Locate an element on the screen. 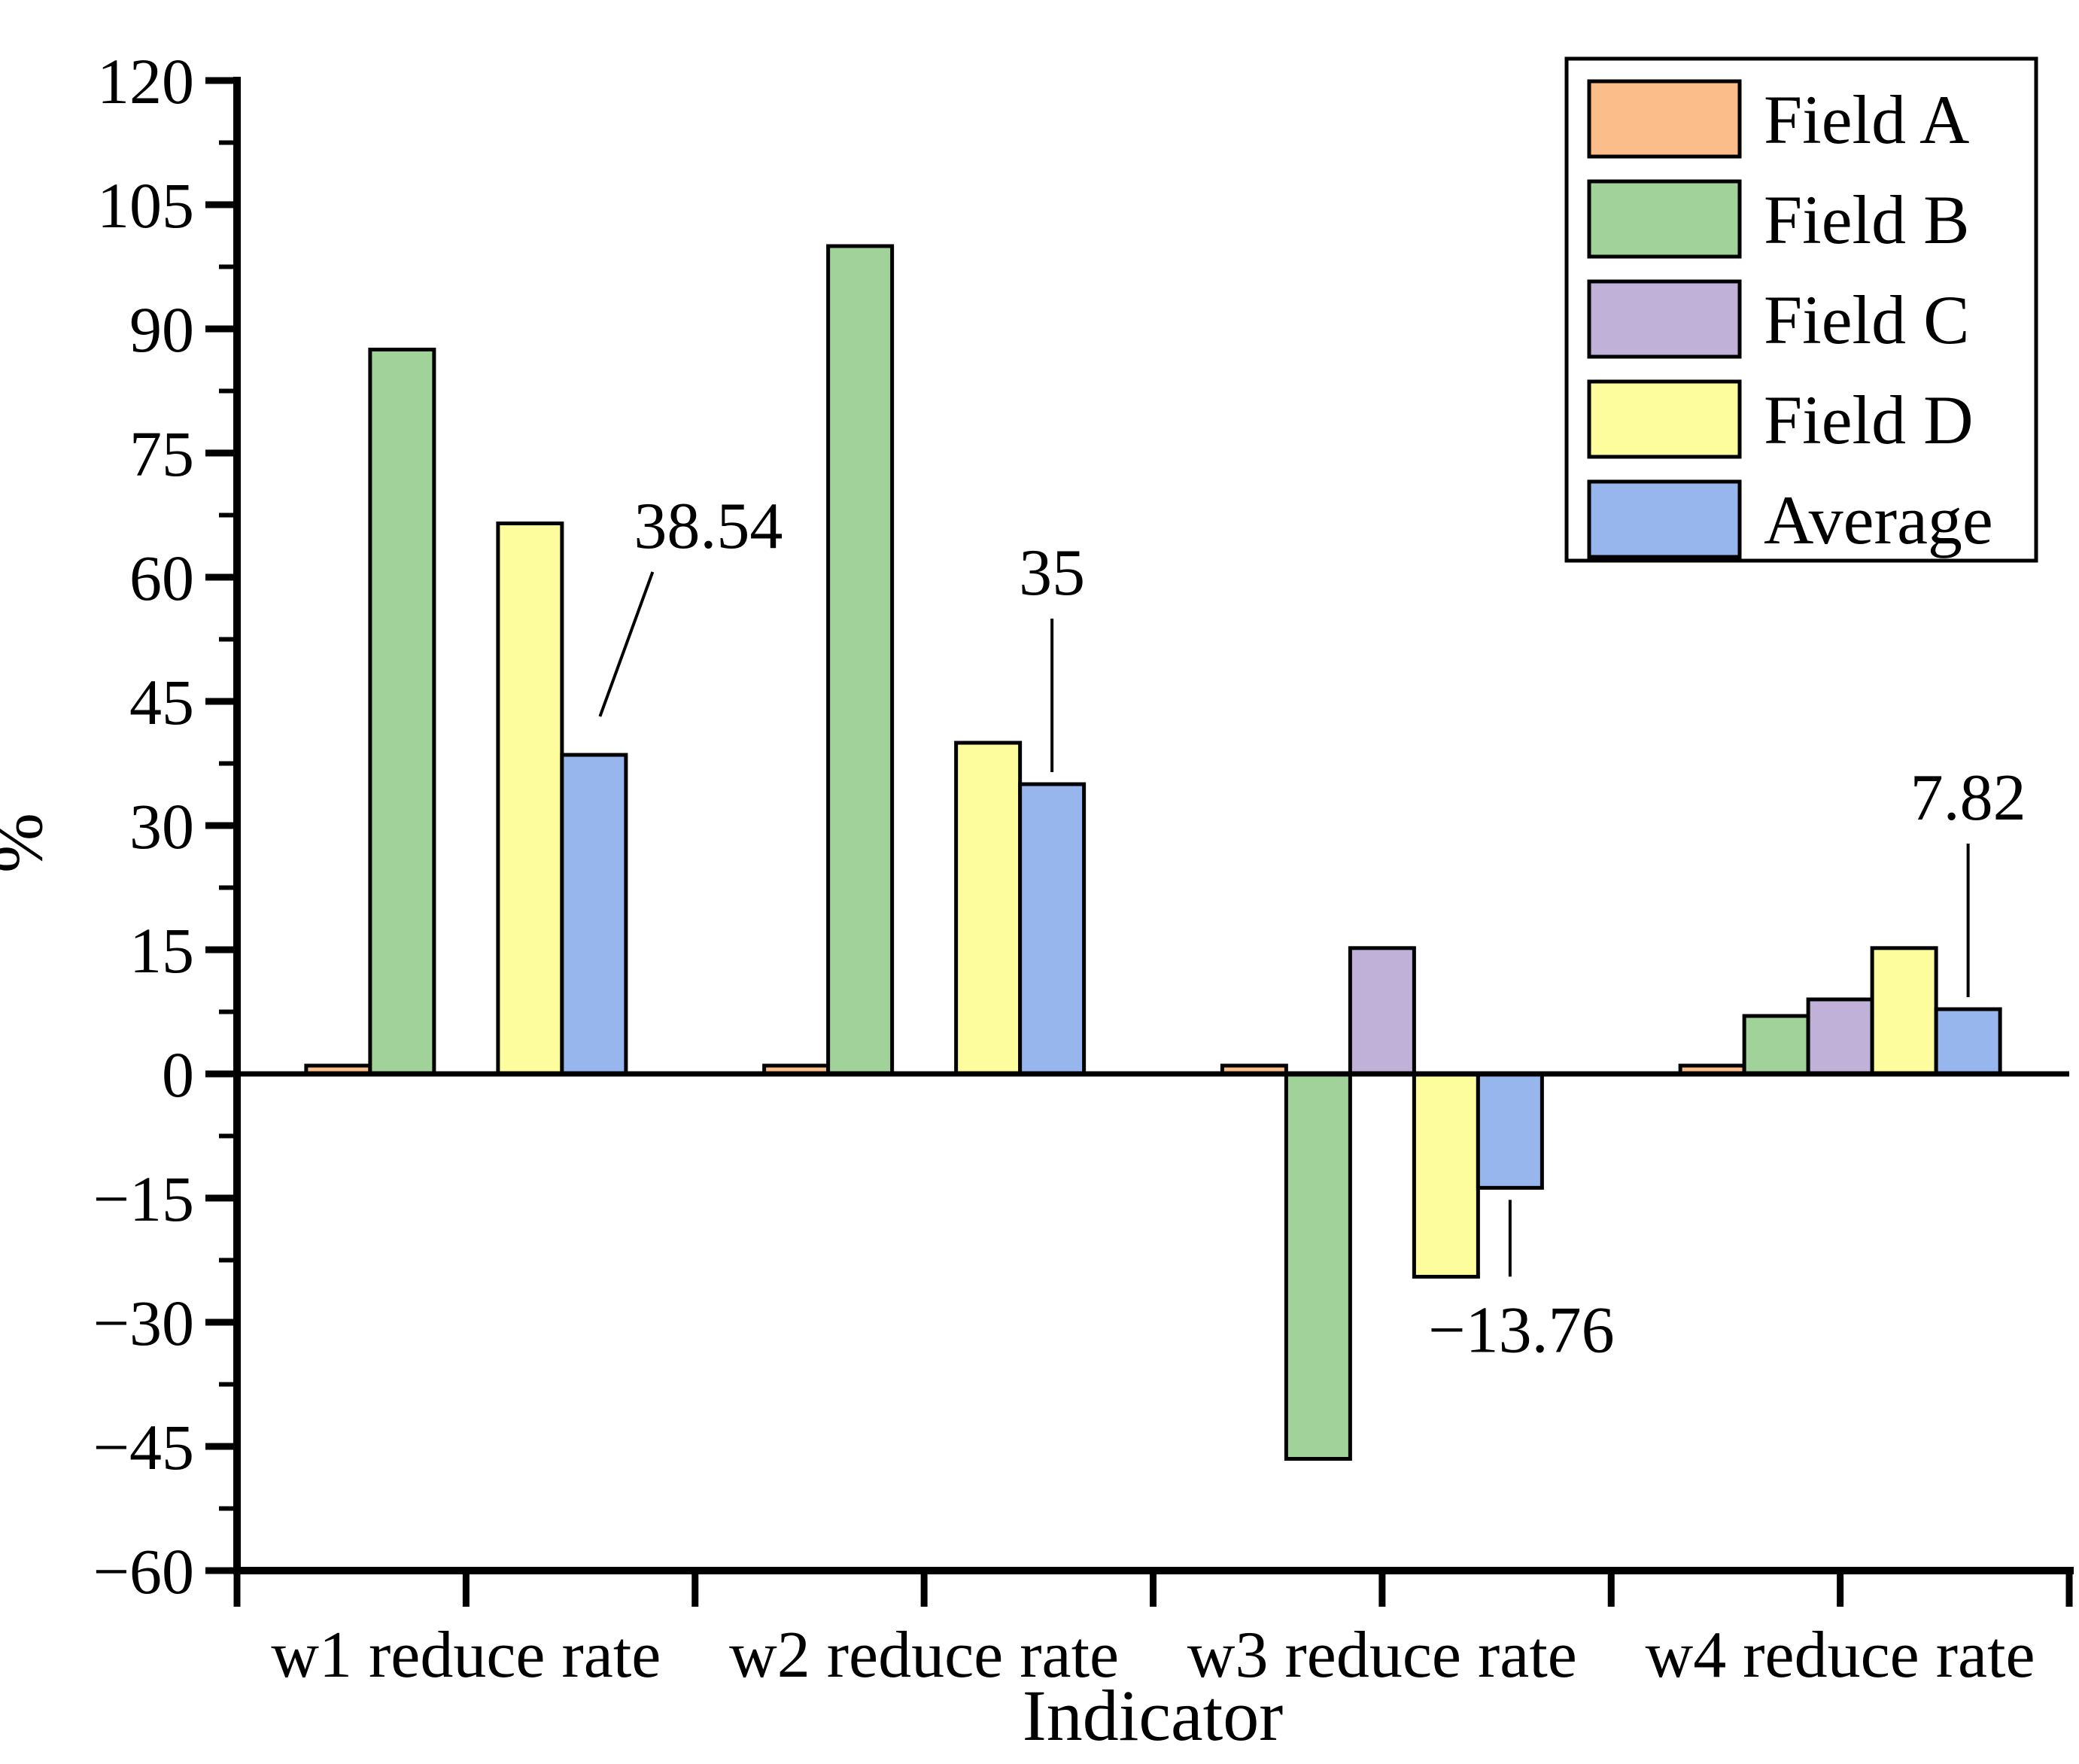  y-tick-label: 60 is located at coordinates (161, 578).